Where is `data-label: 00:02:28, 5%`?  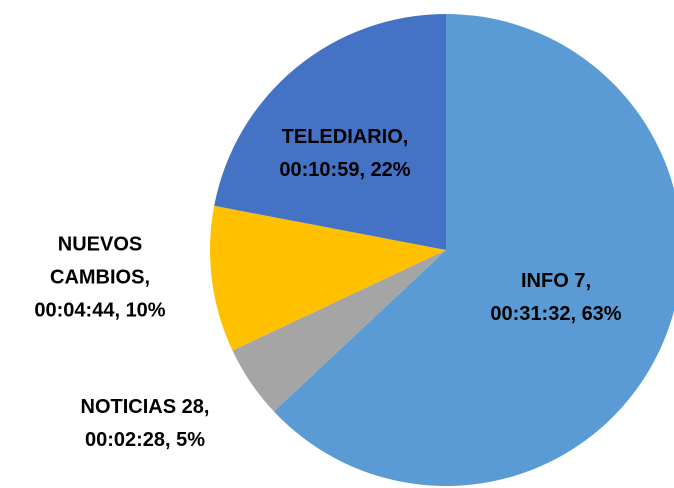
data-label: 00:02:28, 5% is located at coordinates (145, 440).